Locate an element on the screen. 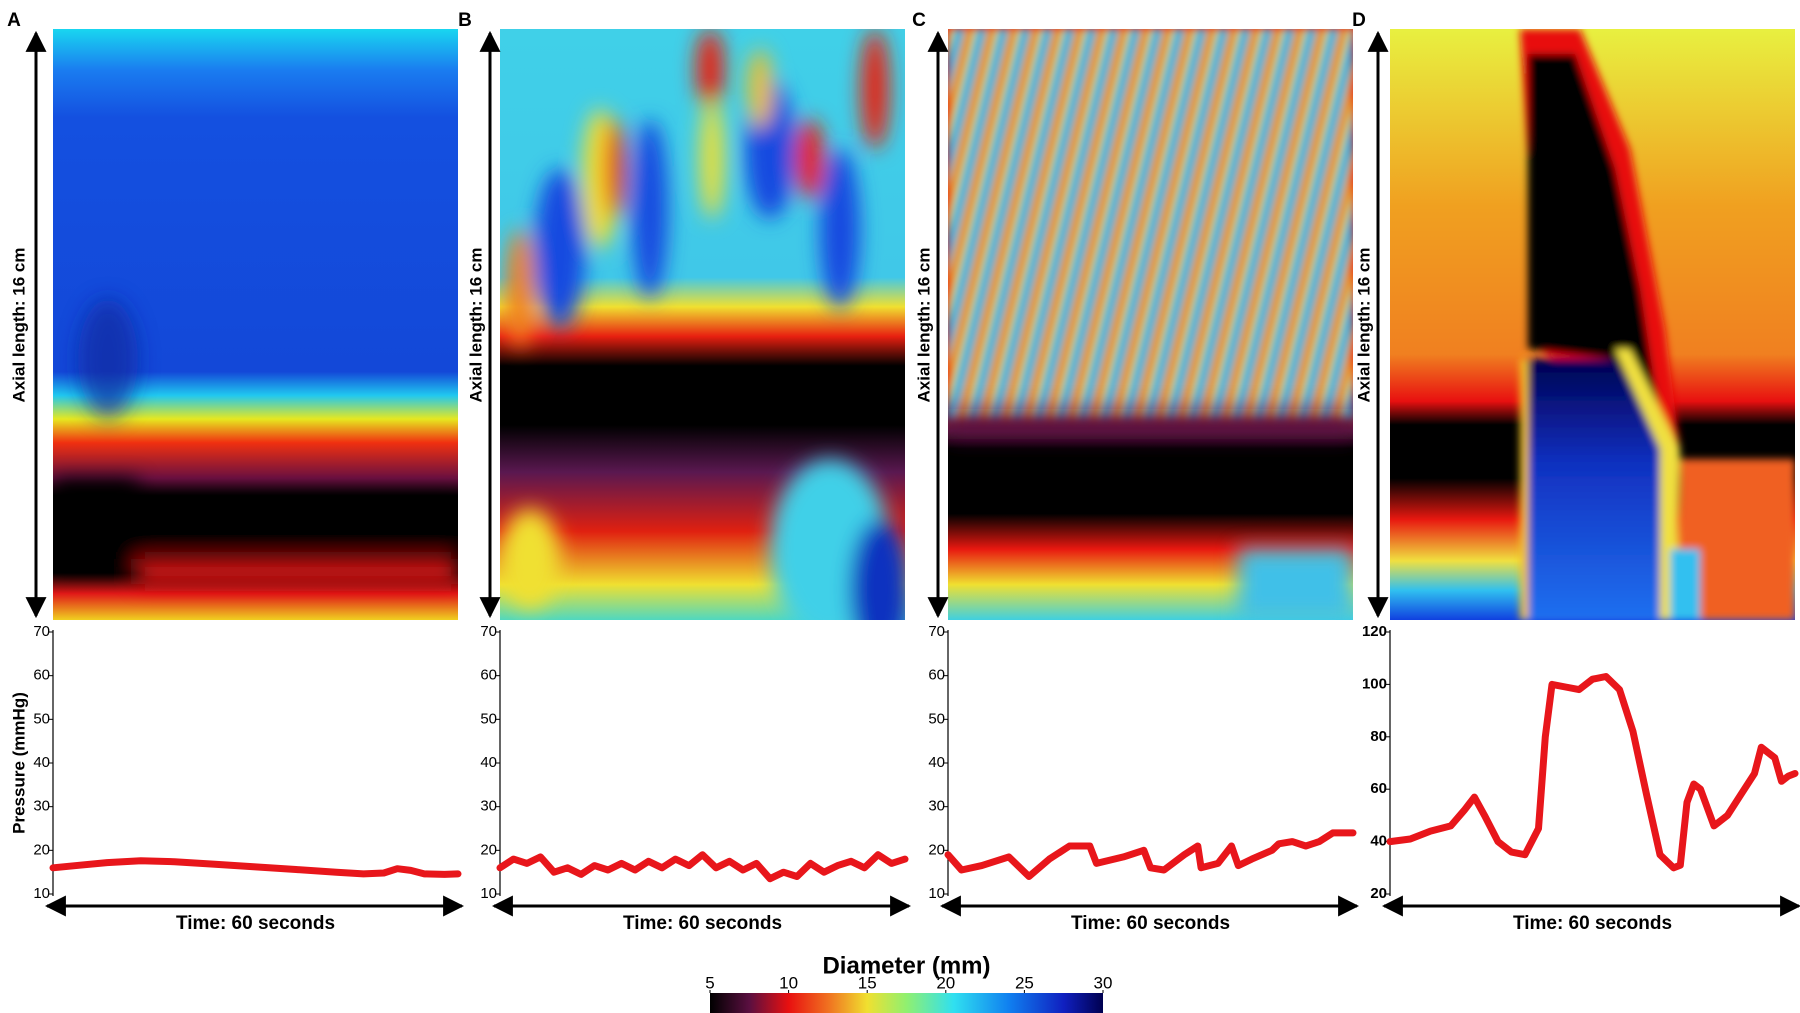 The height and width of the screenshot is (1013, 1800). y-tick-label: 120 is located at coordinates (1374, 631).